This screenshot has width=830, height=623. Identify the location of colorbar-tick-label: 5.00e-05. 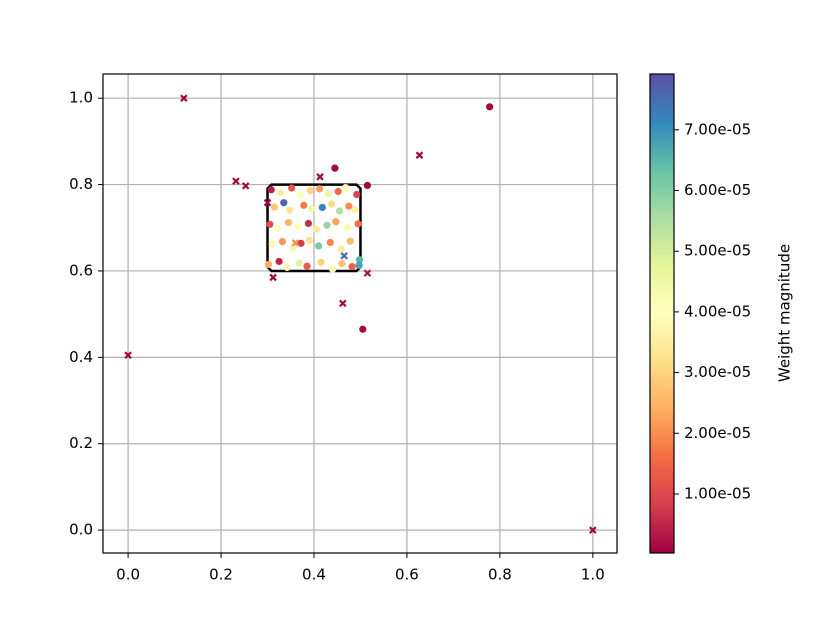
(717, 251).